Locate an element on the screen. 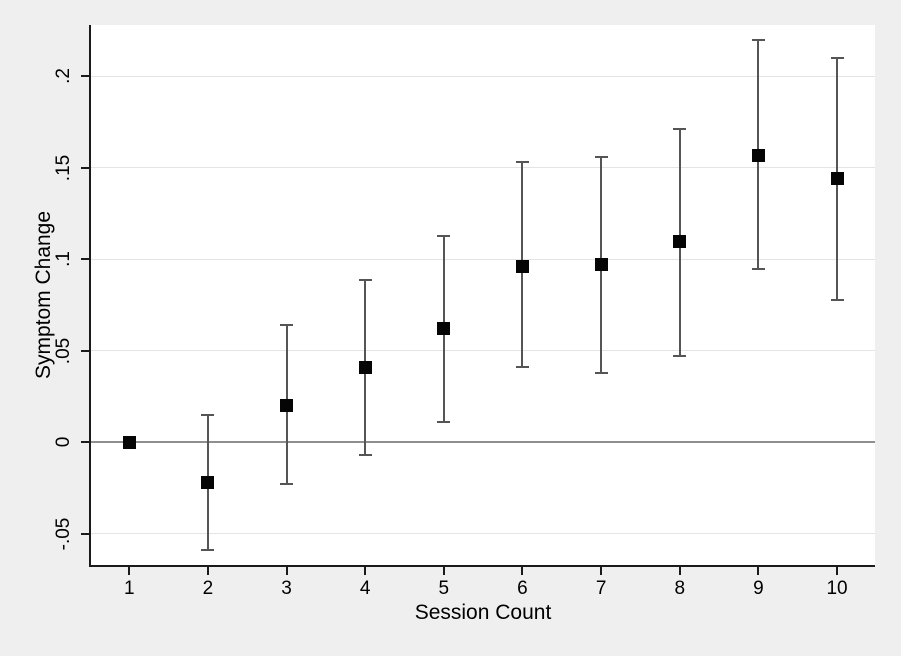 The width and height of the screenshot is (901, 656). x-tick-label: 8 is located at coordinates (680, 588).